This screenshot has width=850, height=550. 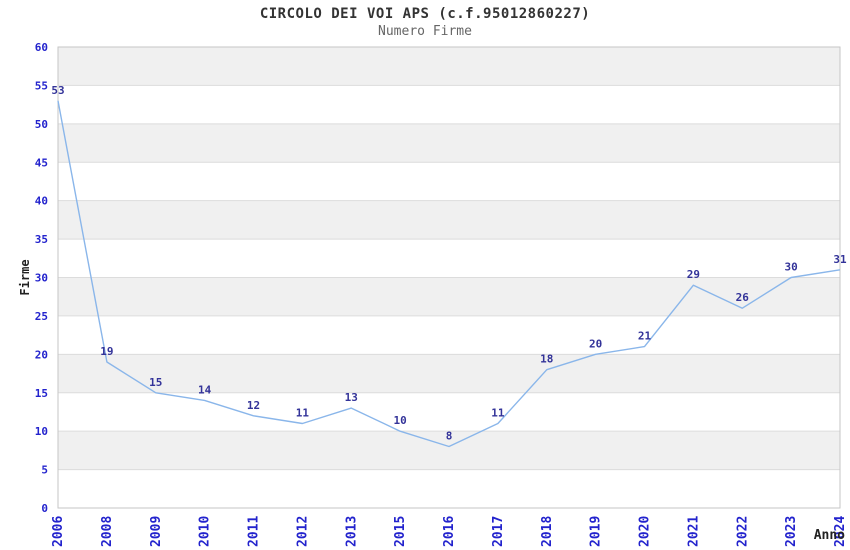 What do you see at coordinates (41, 393) in the screenshot?
I see `y-tick-label: 15` at bounding box center [41, 393].